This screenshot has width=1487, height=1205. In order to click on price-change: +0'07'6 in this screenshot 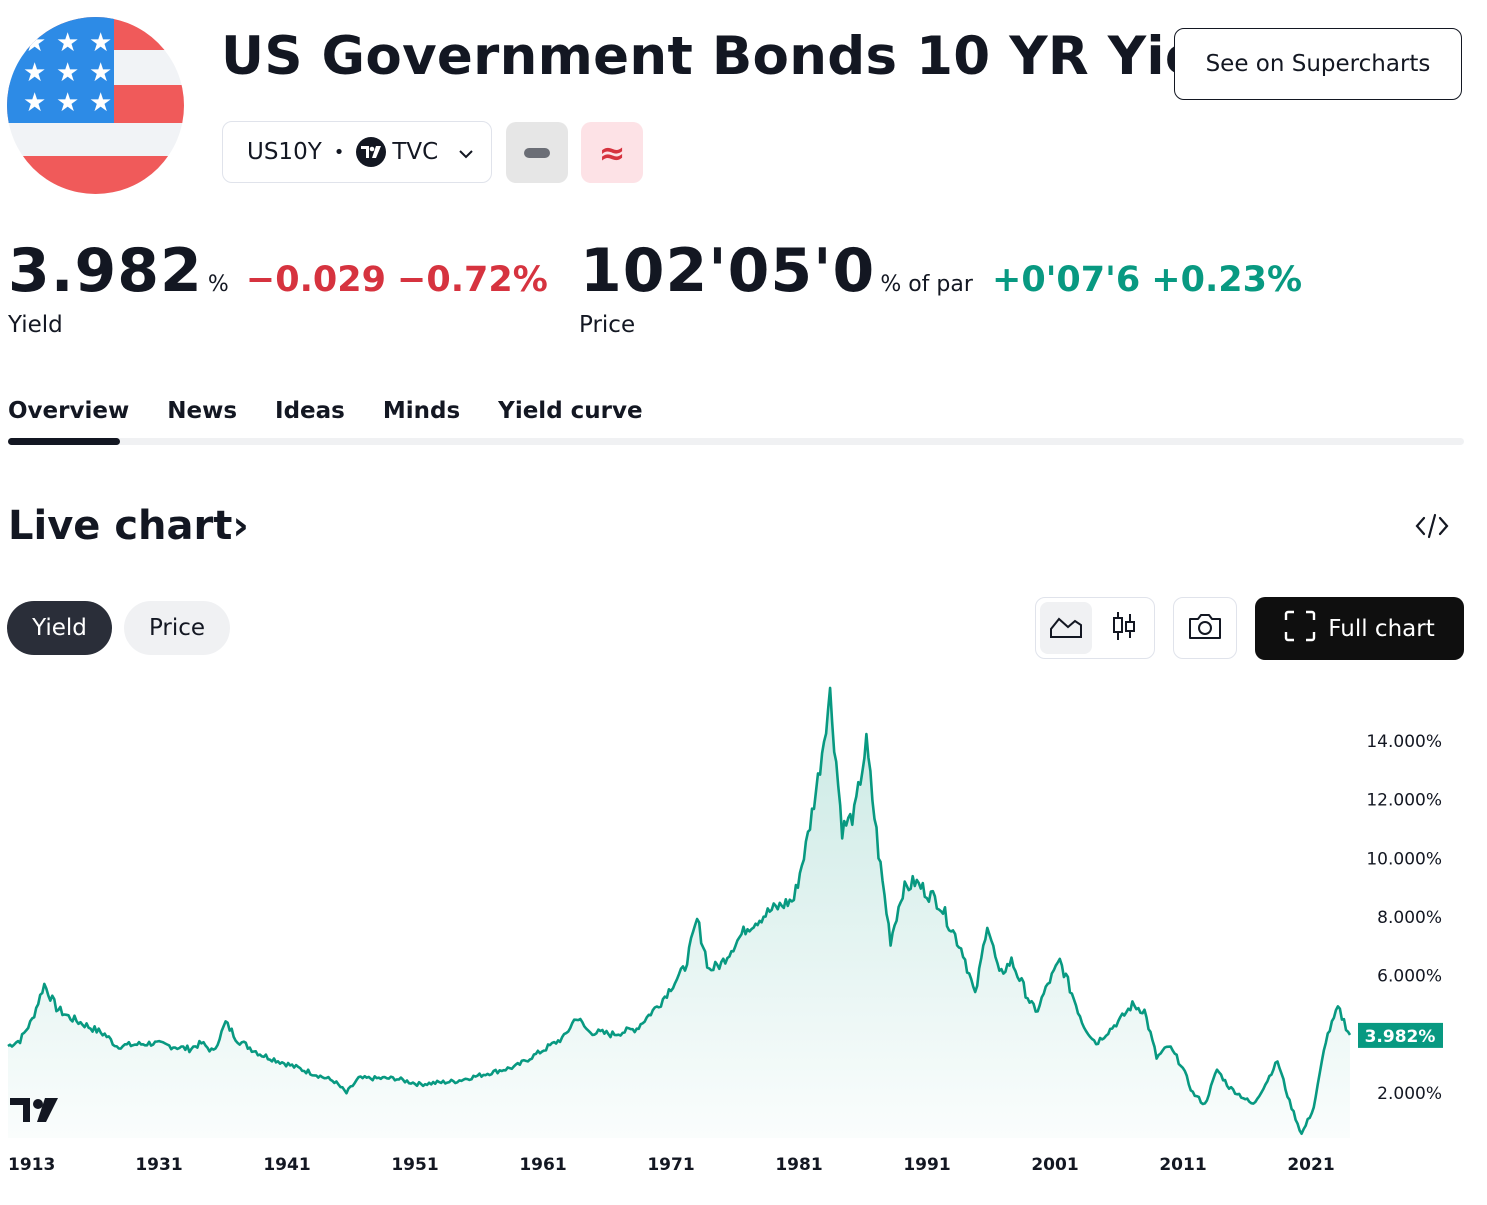, I will do `click(1066, 280)`.